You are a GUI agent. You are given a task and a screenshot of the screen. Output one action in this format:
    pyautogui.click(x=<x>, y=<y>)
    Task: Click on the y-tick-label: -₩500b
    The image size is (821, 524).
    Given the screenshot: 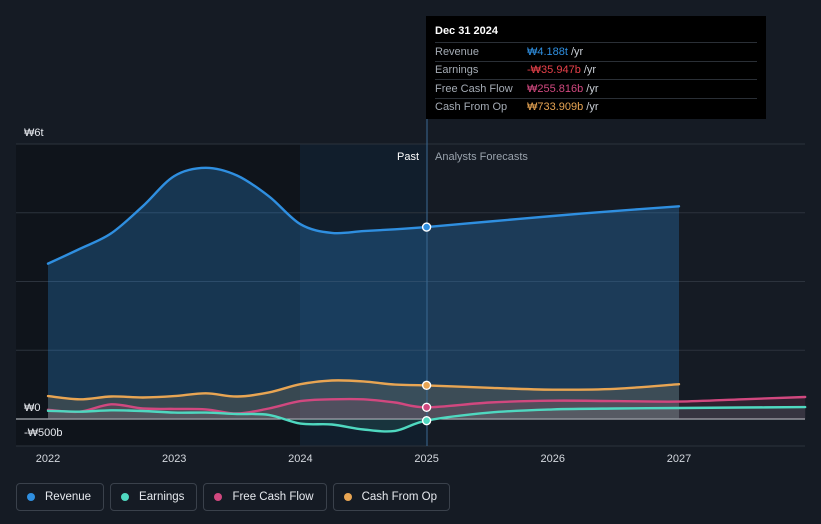 What is the action you would take?
    pyautogui.click(x=43, y=433)
    